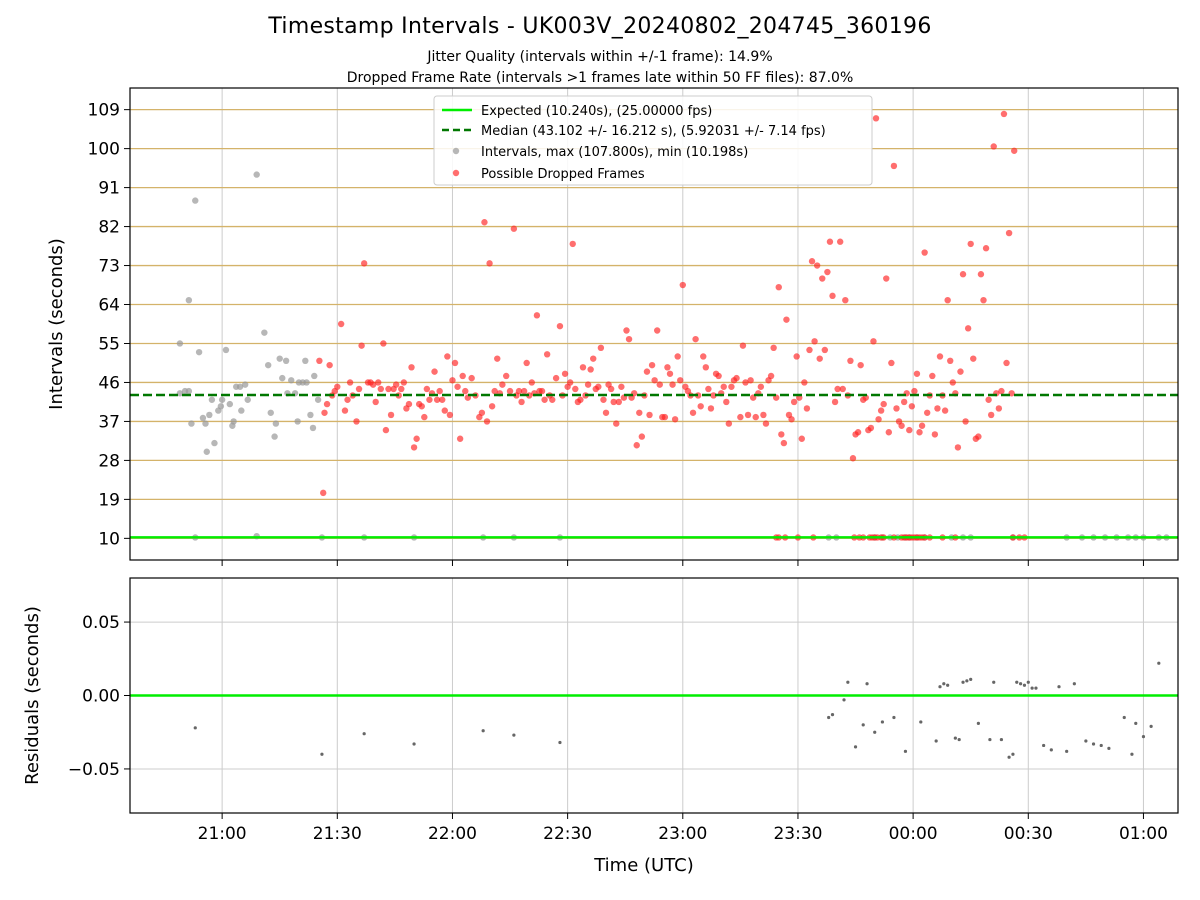 This screenshot has width=1200, height=900. I want to click on y-tick-label: 37, so click(109, 422).